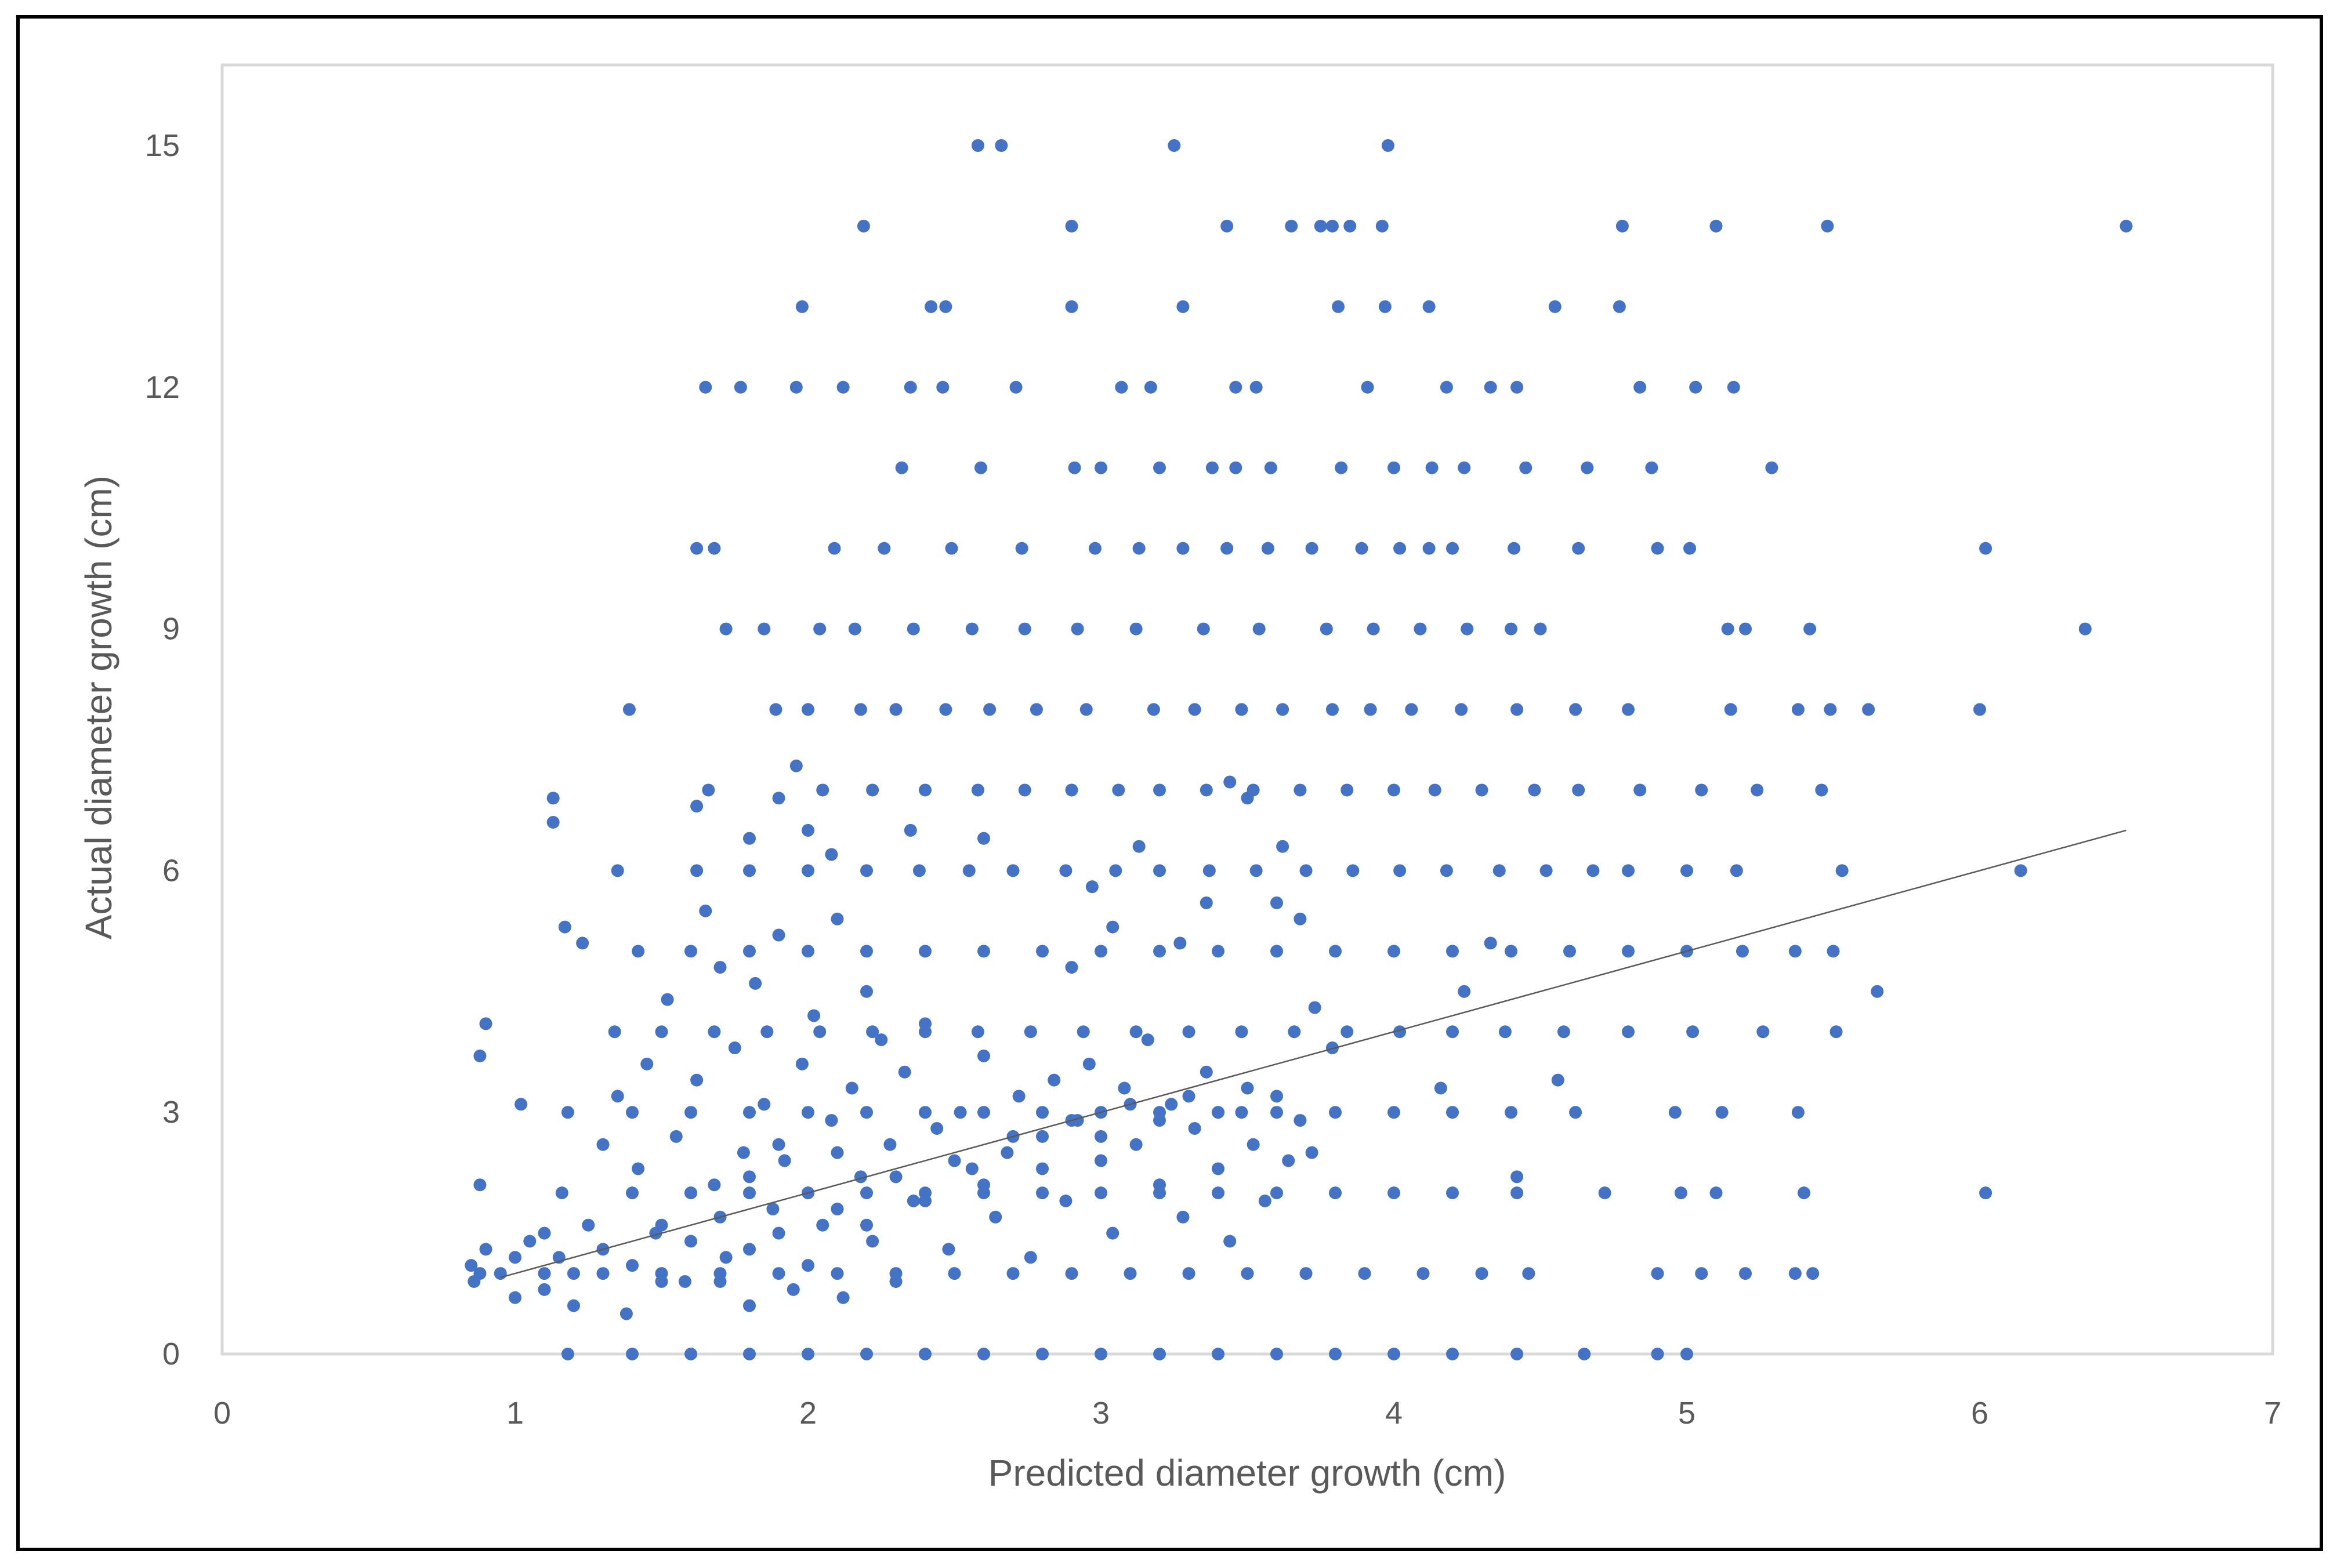  Describe the element at coordinates (515, 1413) in the screenshot. I see `x-tick-label: 1` at that location.